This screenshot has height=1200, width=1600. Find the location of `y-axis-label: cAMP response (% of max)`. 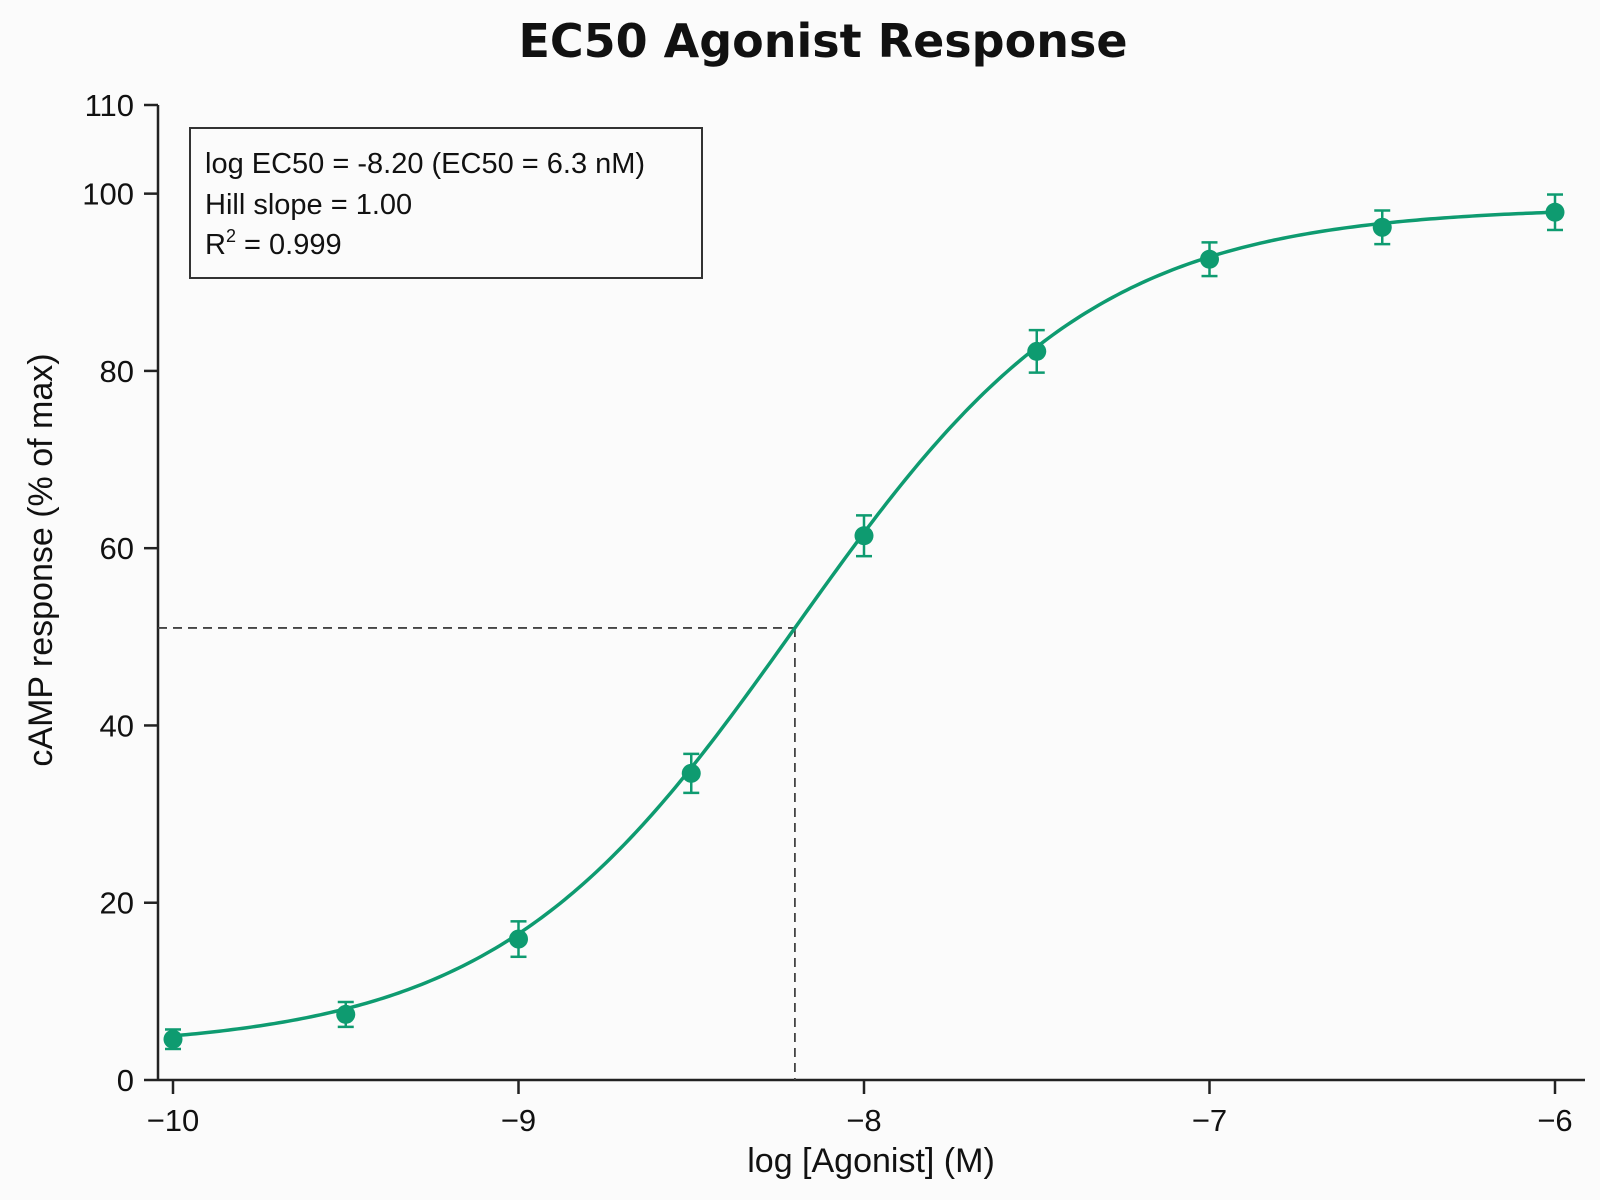

y-axis-label: cAMP response (% of max) is located at coordinates (41, 559).